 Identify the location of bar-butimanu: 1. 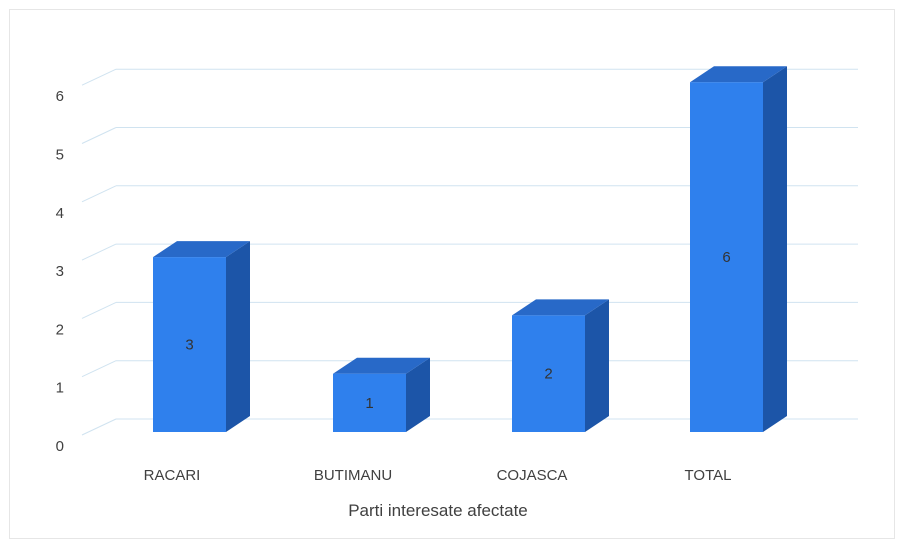
(381, 394).